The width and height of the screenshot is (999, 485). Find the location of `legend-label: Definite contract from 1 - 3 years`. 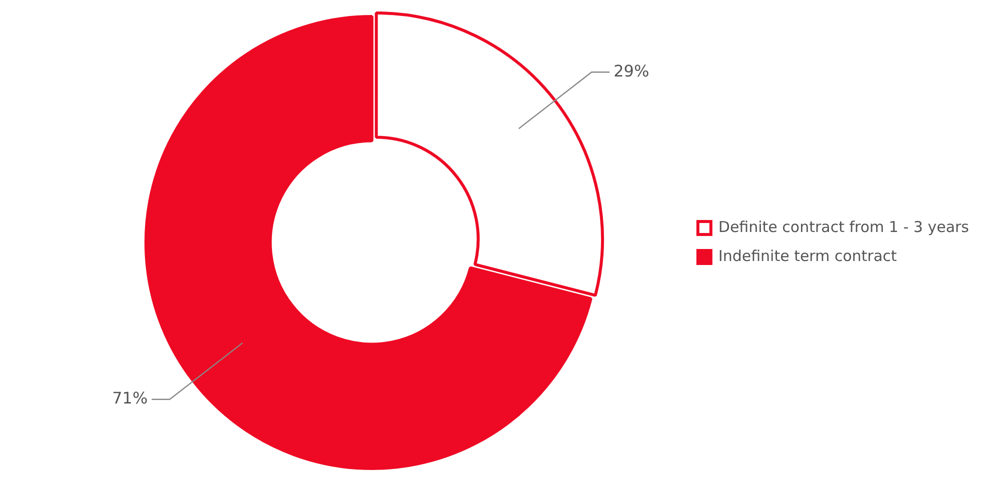

legend-label: Definite contract from 1 - 3 years is located at coordinates (844, 227).